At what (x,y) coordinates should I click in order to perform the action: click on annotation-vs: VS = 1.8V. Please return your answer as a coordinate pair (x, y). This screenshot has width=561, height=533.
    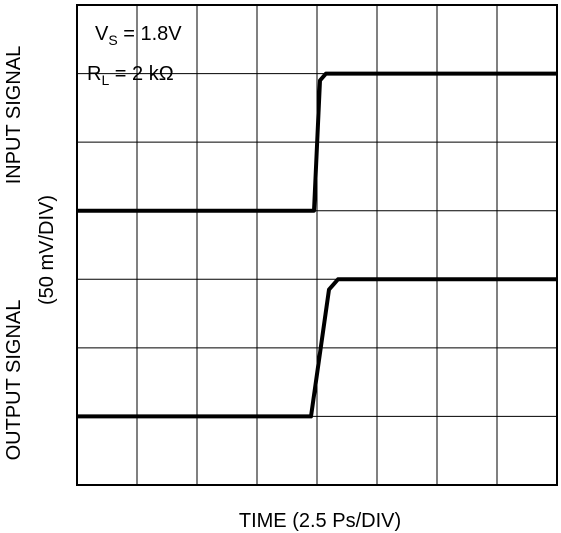
    Looking at the image, I should click on (138, 35).